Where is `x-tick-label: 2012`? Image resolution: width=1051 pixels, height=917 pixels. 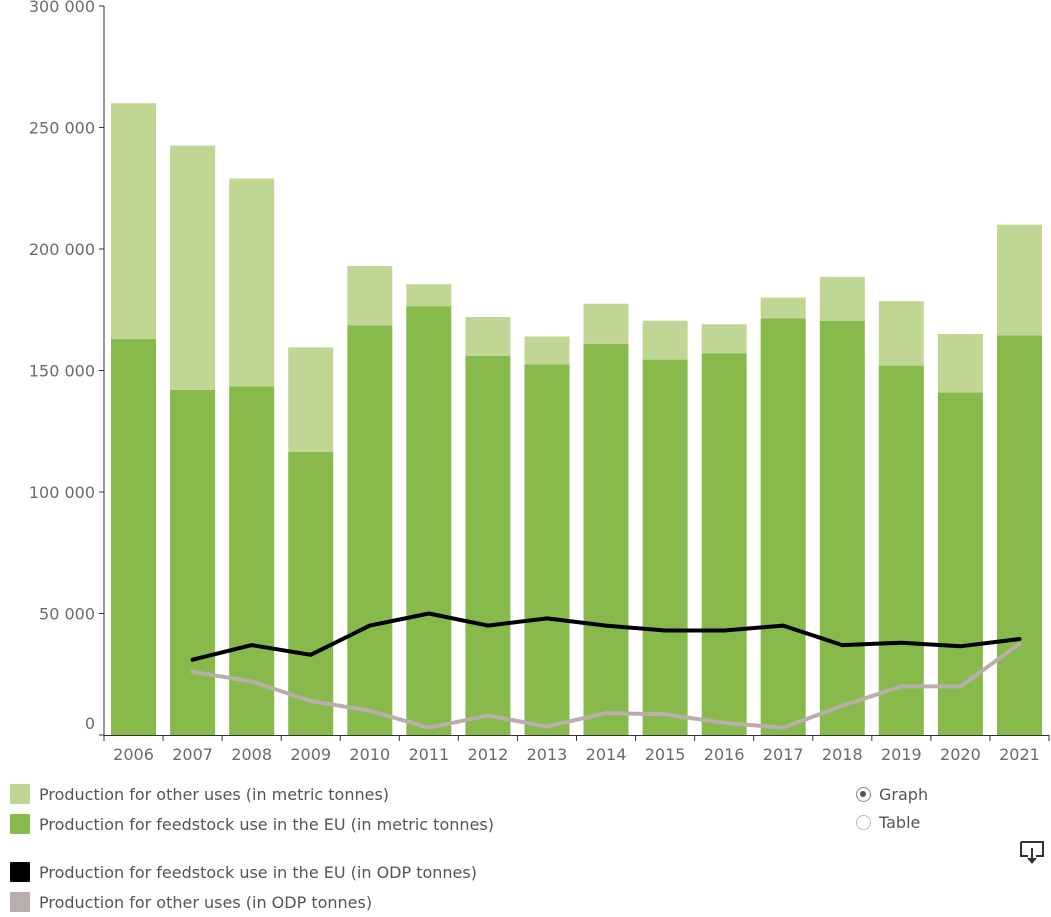
x-tick-label: 2012 is located at coordinates (488, 754).